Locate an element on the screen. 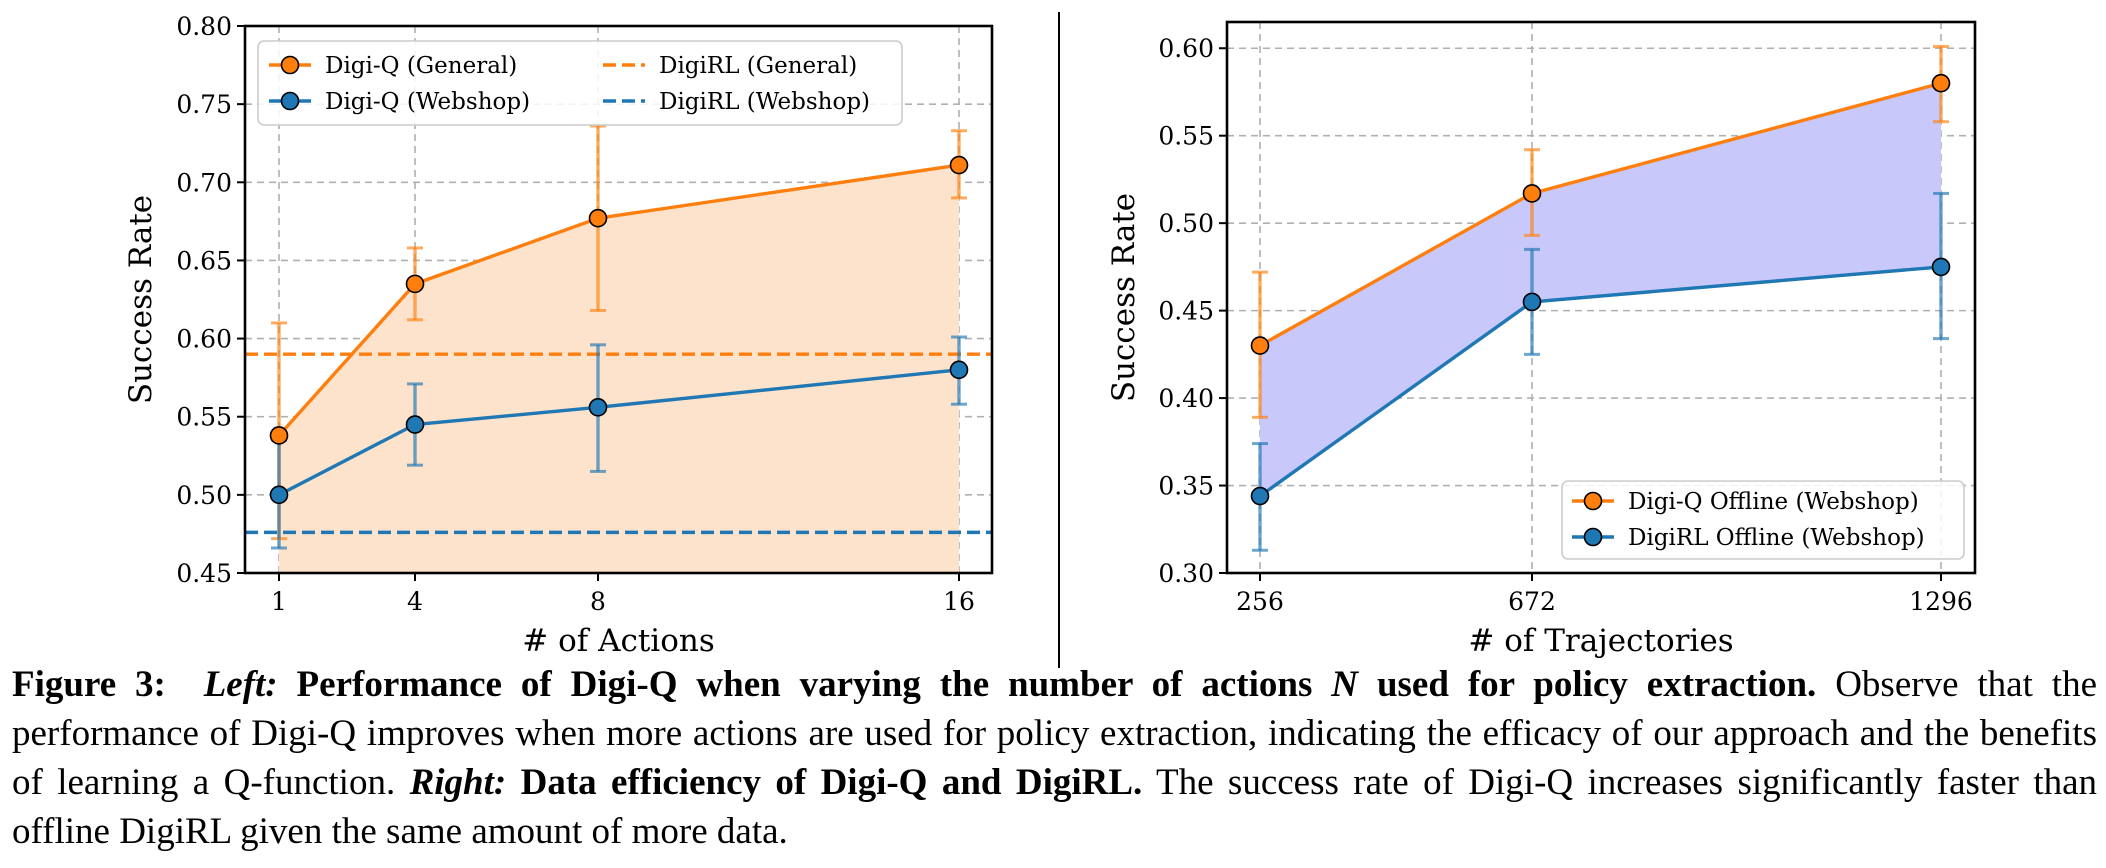  caption-left-title-post: used for policy extraction. is located at coordinates (1596, 684).